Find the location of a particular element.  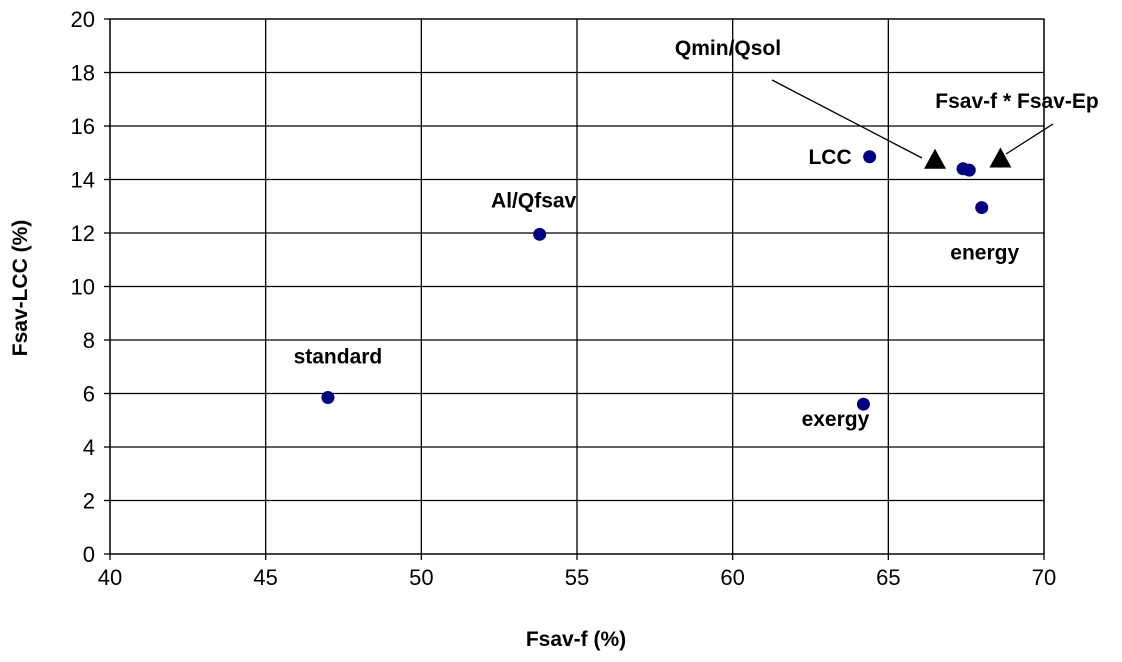

y-tick-label: 10 is located at coordinates (83, 287).